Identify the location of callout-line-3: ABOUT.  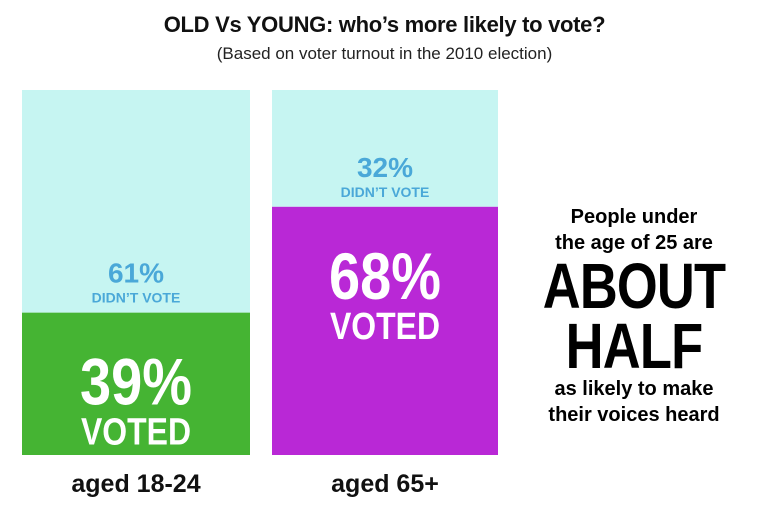
(634, 286).